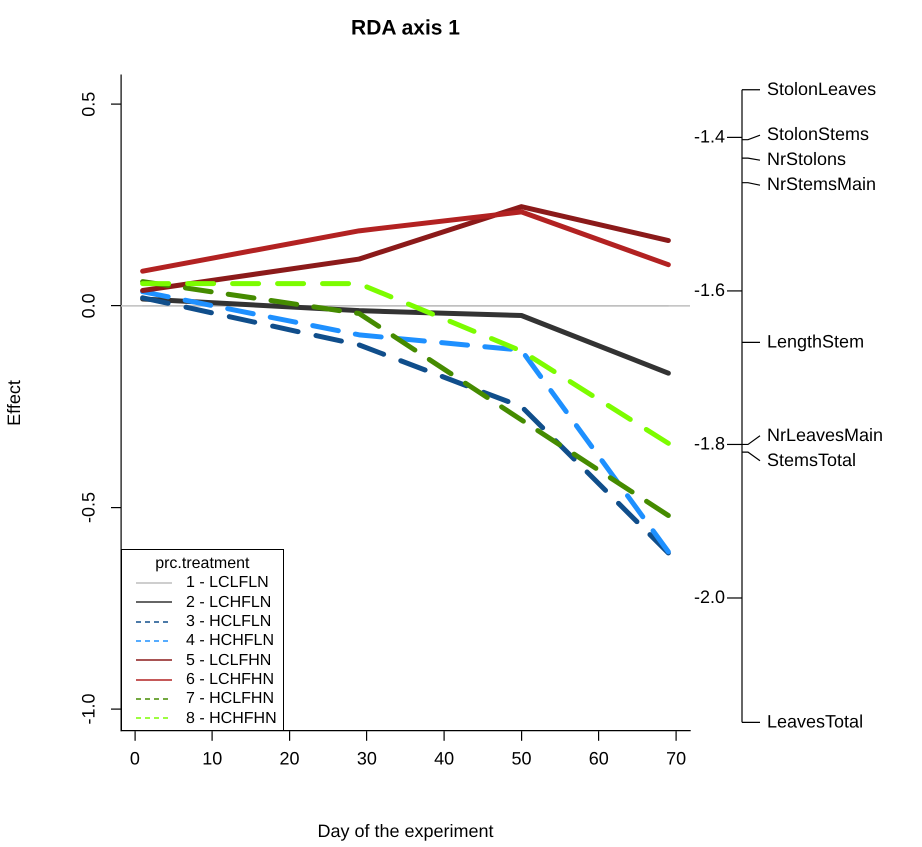 The image size is (922, 847). Describe the element at coordinates (230, 699) in the screenshot. I see `legend-label: 7 - HCLFHN` at that location.